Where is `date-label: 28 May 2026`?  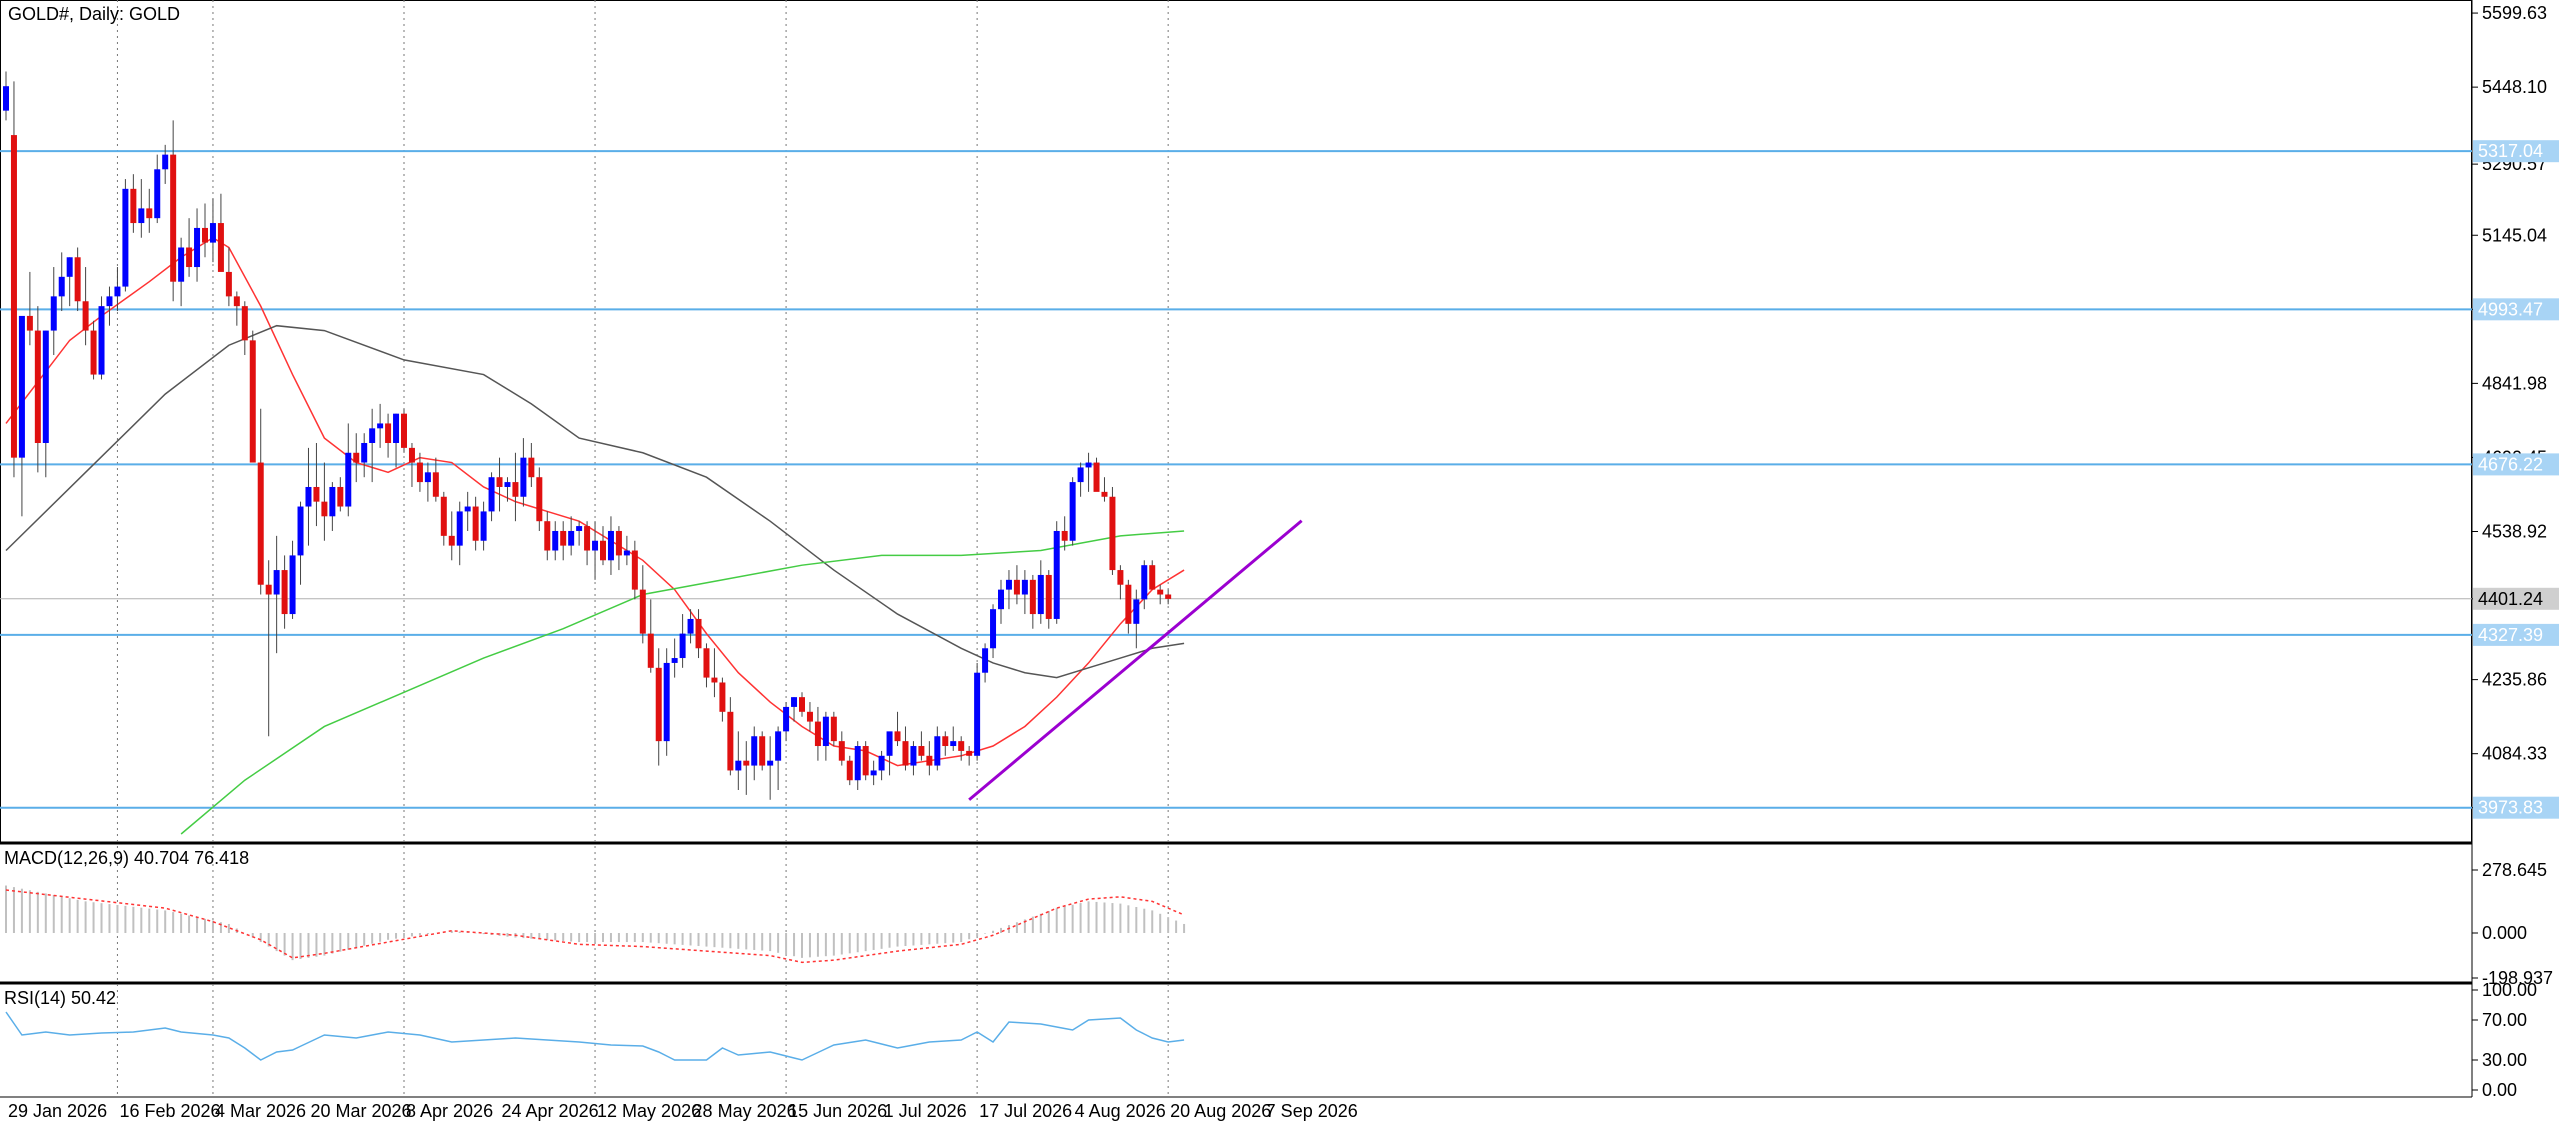 date-label: 28 May 2026 is located at coordinates (745, 1111).